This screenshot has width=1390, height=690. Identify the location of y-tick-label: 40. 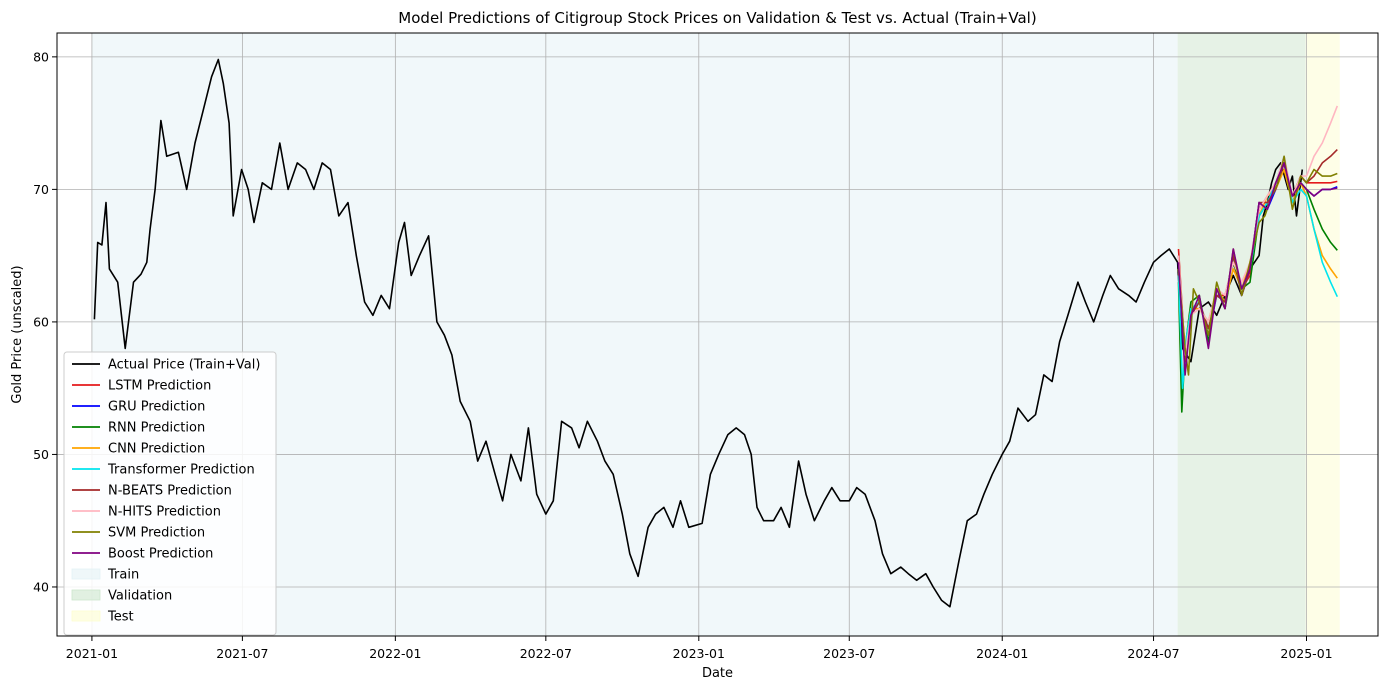
(41, 586).